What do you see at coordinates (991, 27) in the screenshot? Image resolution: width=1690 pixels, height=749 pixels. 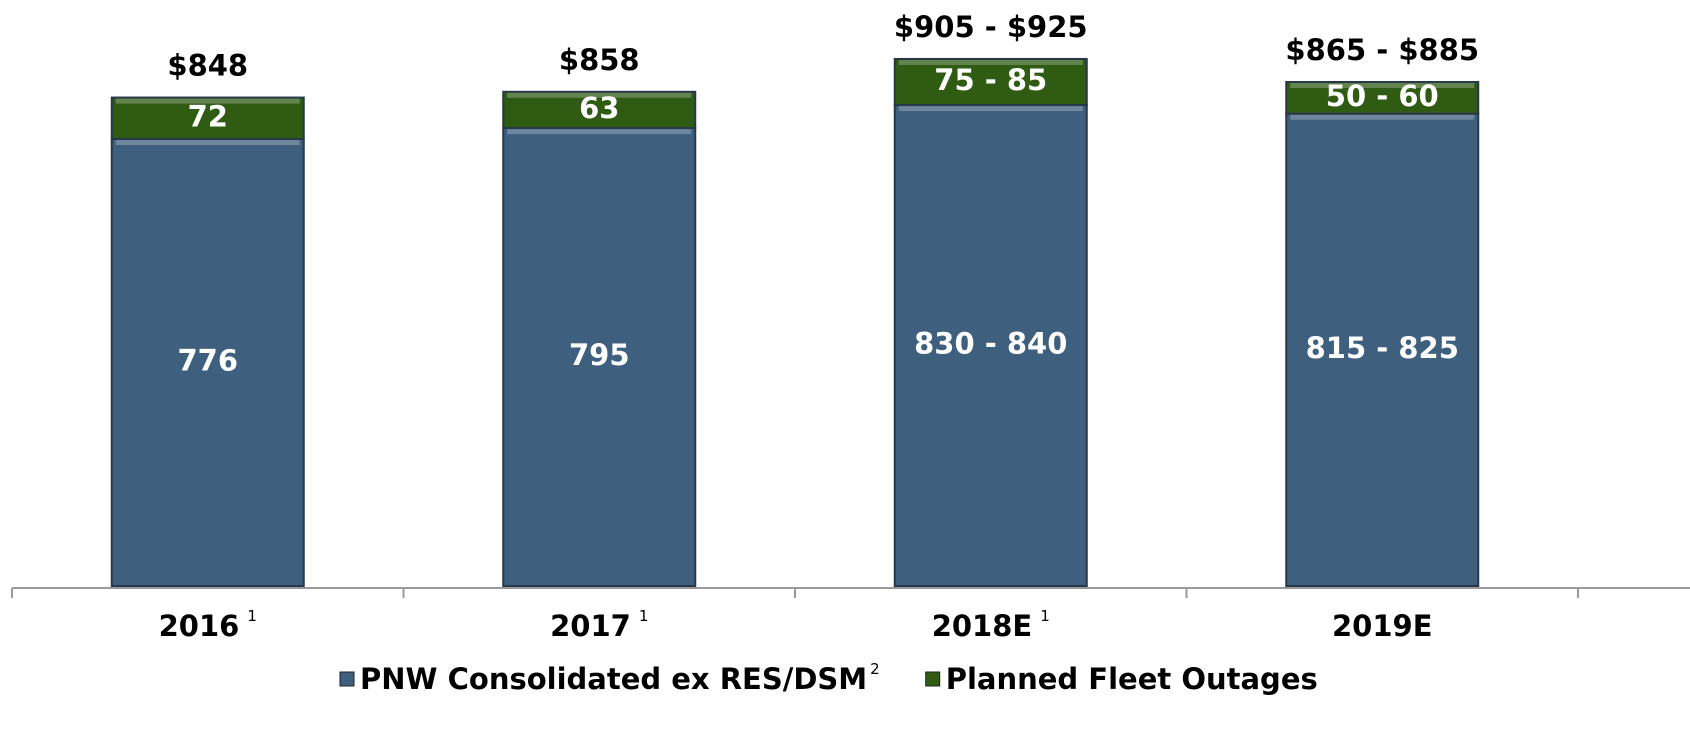 I see `total-label: $905 - $925` at bounding box center [991, 27].